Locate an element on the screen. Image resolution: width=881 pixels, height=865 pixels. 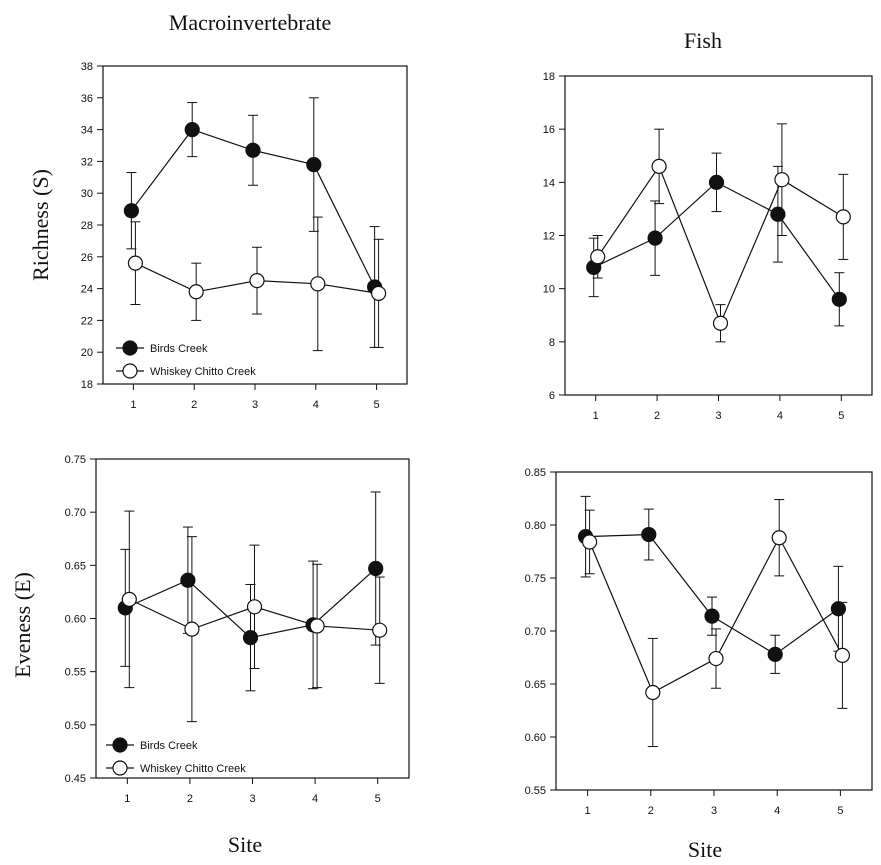
y-tick-label: 32 is located at coordinates (87, 162).